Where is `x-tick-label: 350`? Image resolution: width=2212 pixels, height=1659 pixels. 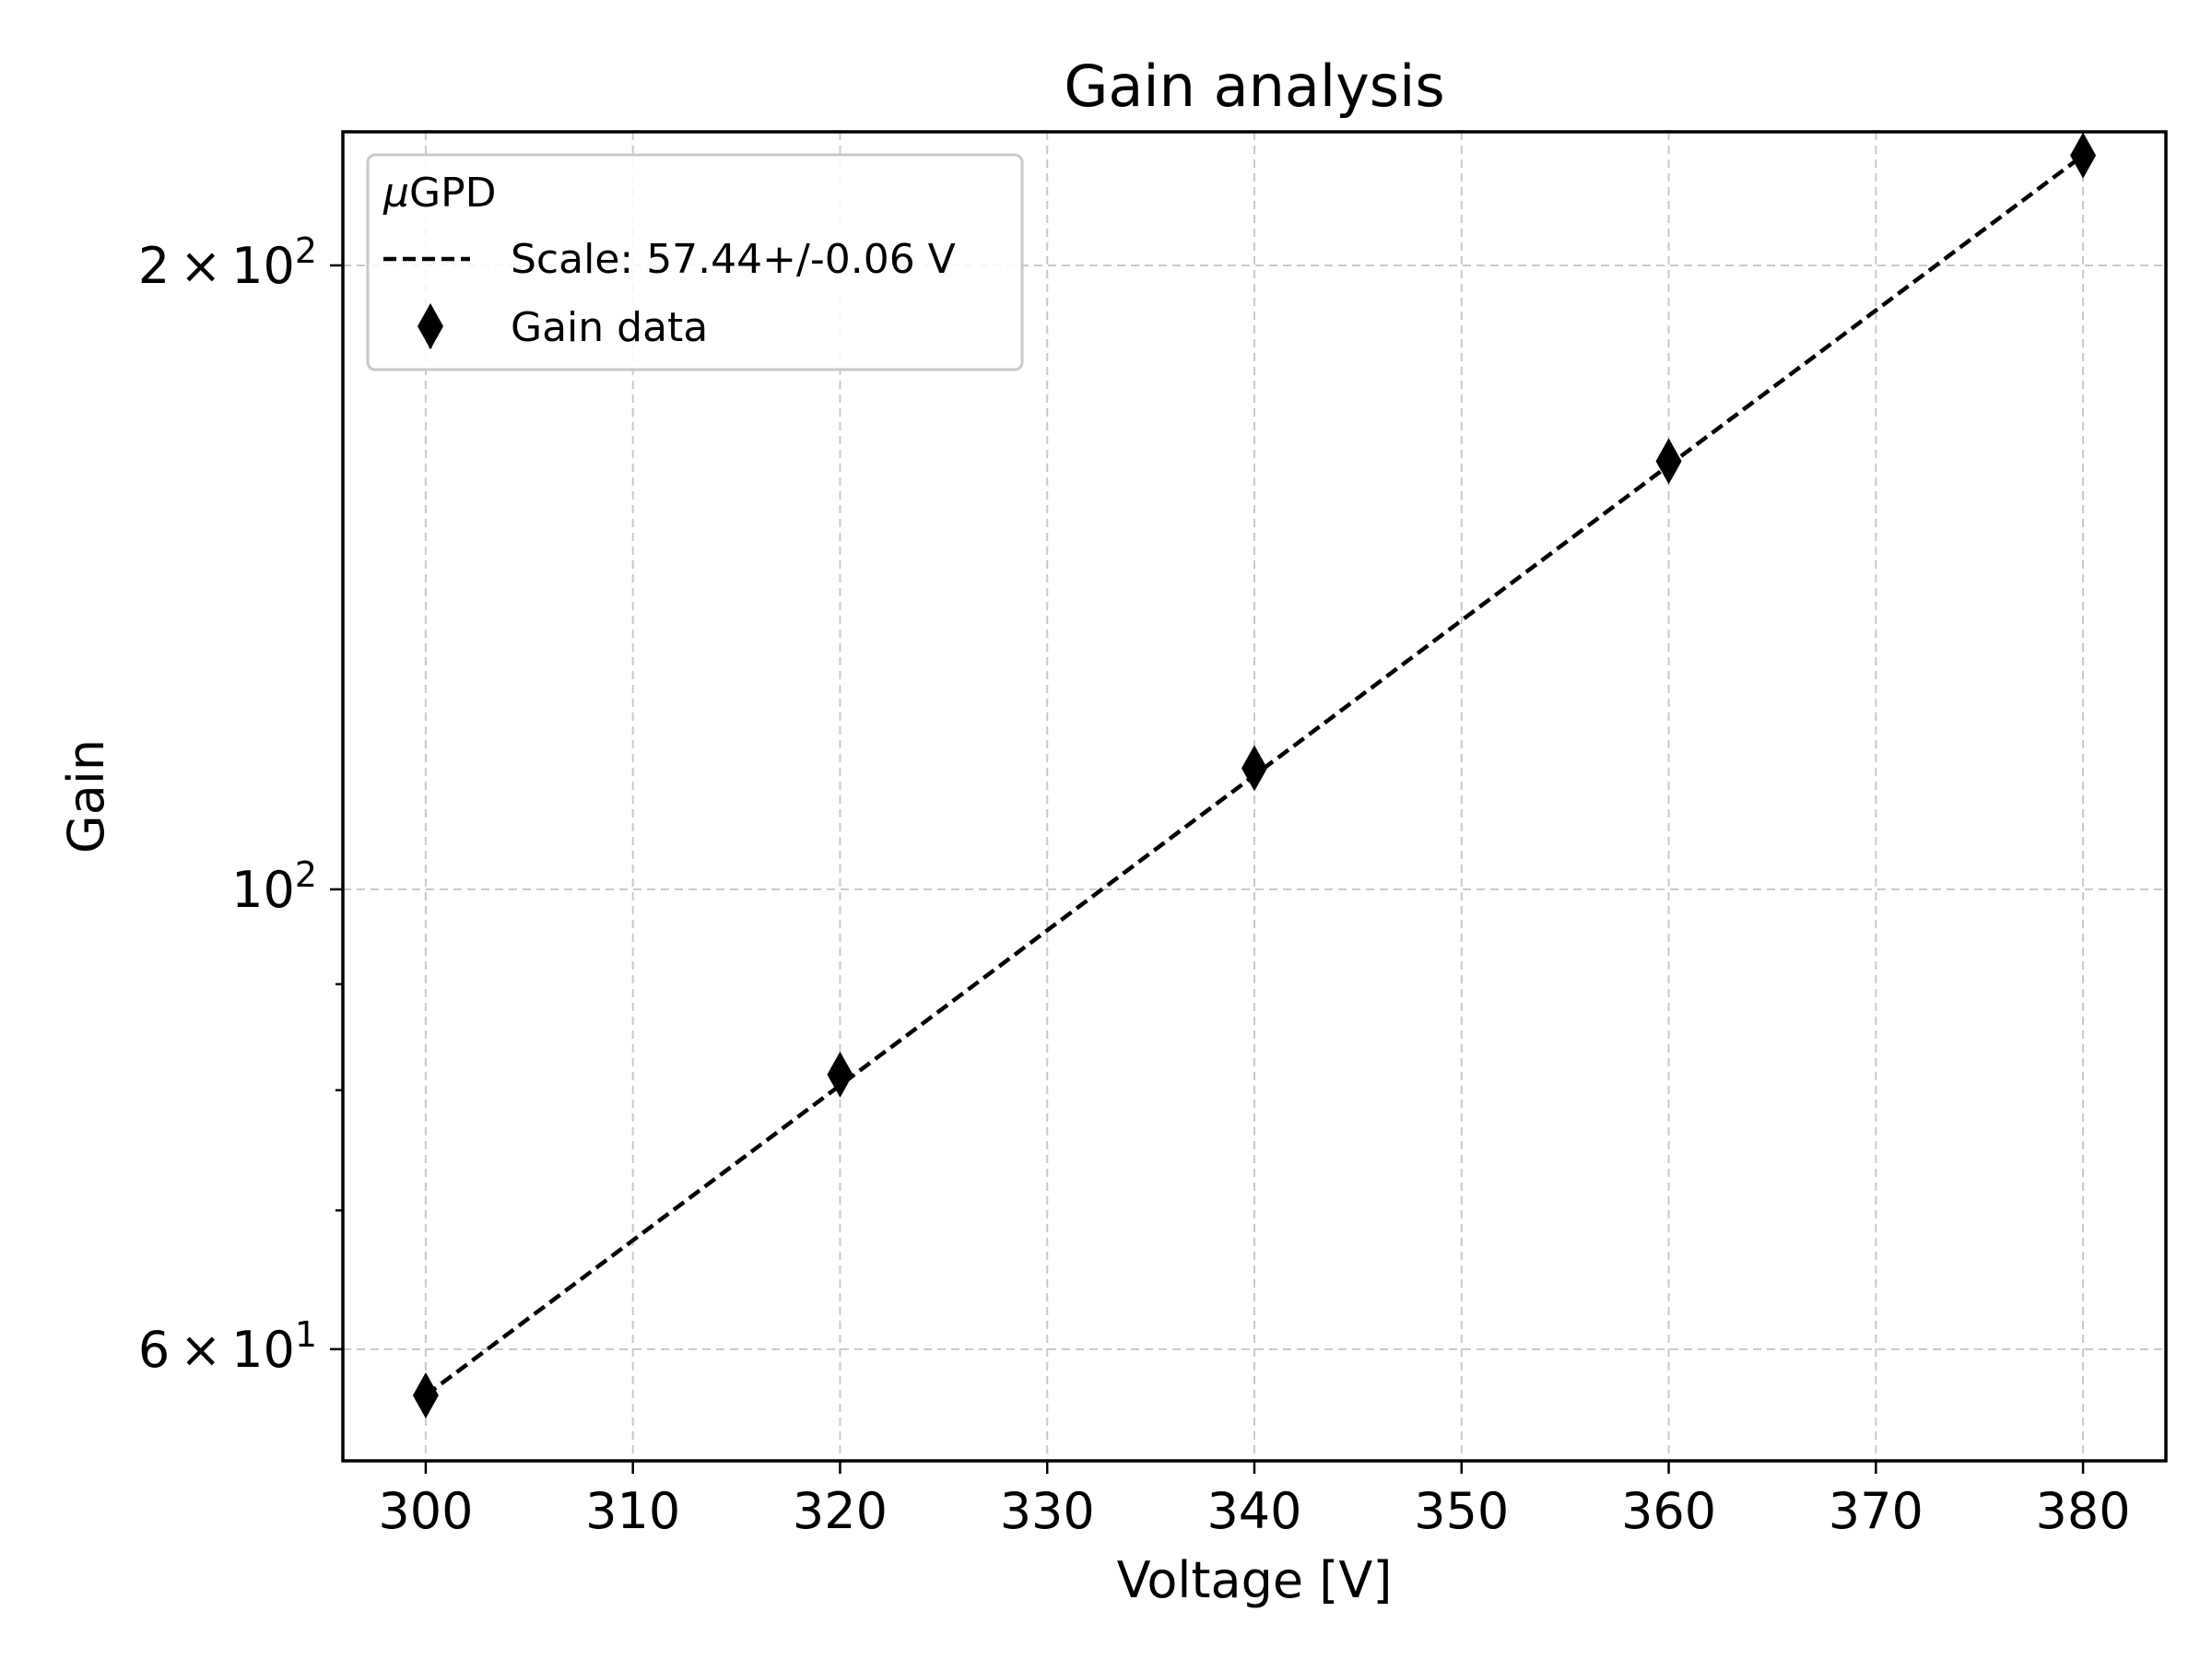
x-tick-label: 350 is located at coordinates (1461, 1511).